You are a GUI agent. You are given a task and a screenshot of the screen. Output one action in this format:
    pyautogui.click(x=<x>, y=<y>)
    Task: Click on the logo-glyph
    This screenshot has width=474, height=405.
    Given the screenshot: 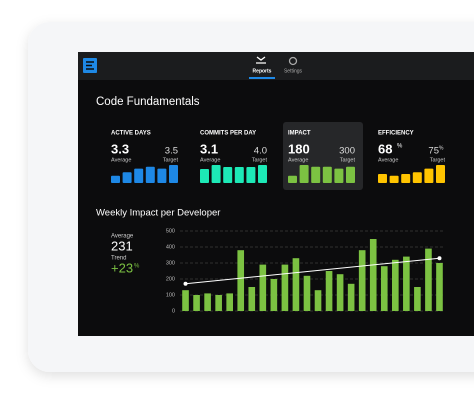 What is the action you would take?
    pyautogui.click(x=90, y=65)
    